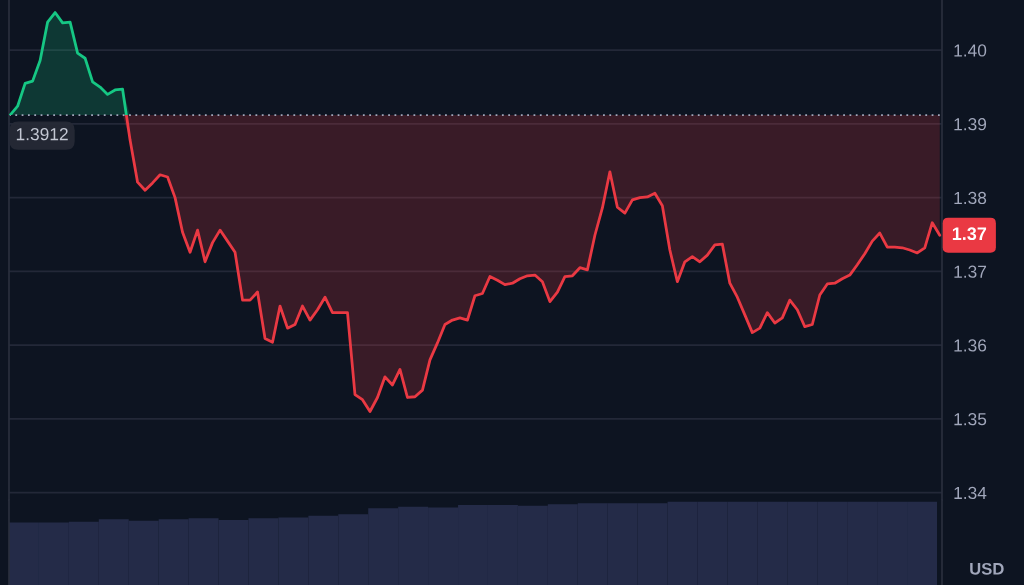 This screenshot has width=1024, height=585. Describe the element at coordinates (42, 134) in the screenshot. I see `ref-line-label: 1.3912` at that location.